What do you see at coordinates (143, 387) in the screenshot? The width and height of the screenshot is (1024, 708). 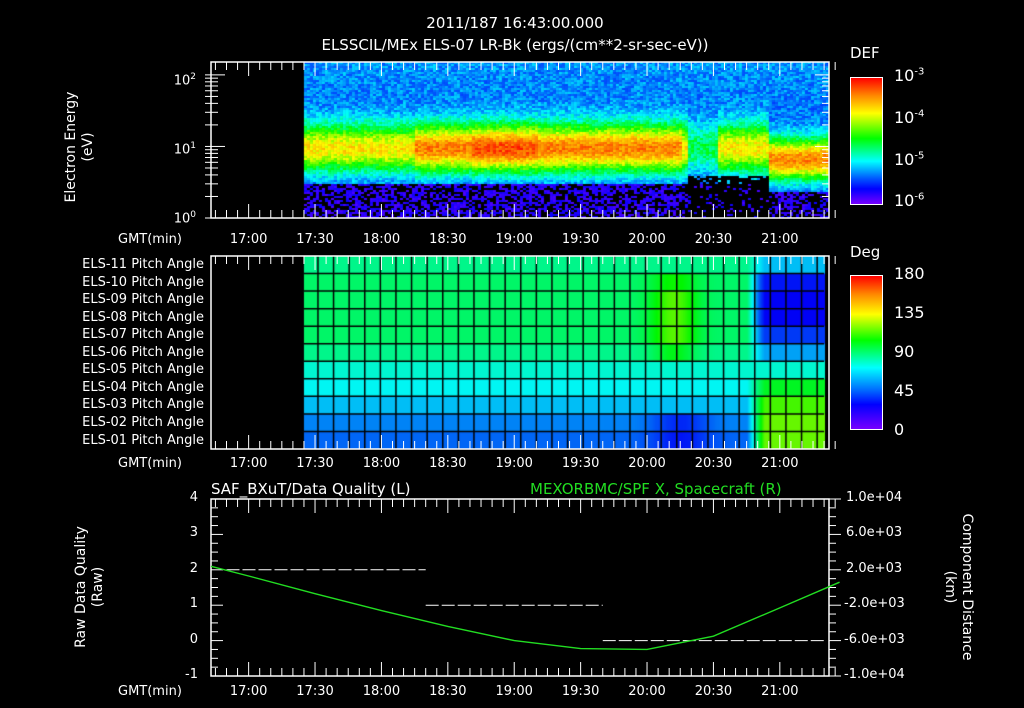 I see `pitch-angle-row-label: ELS-04 Pitch Angle` at bounding box center [143, 387].